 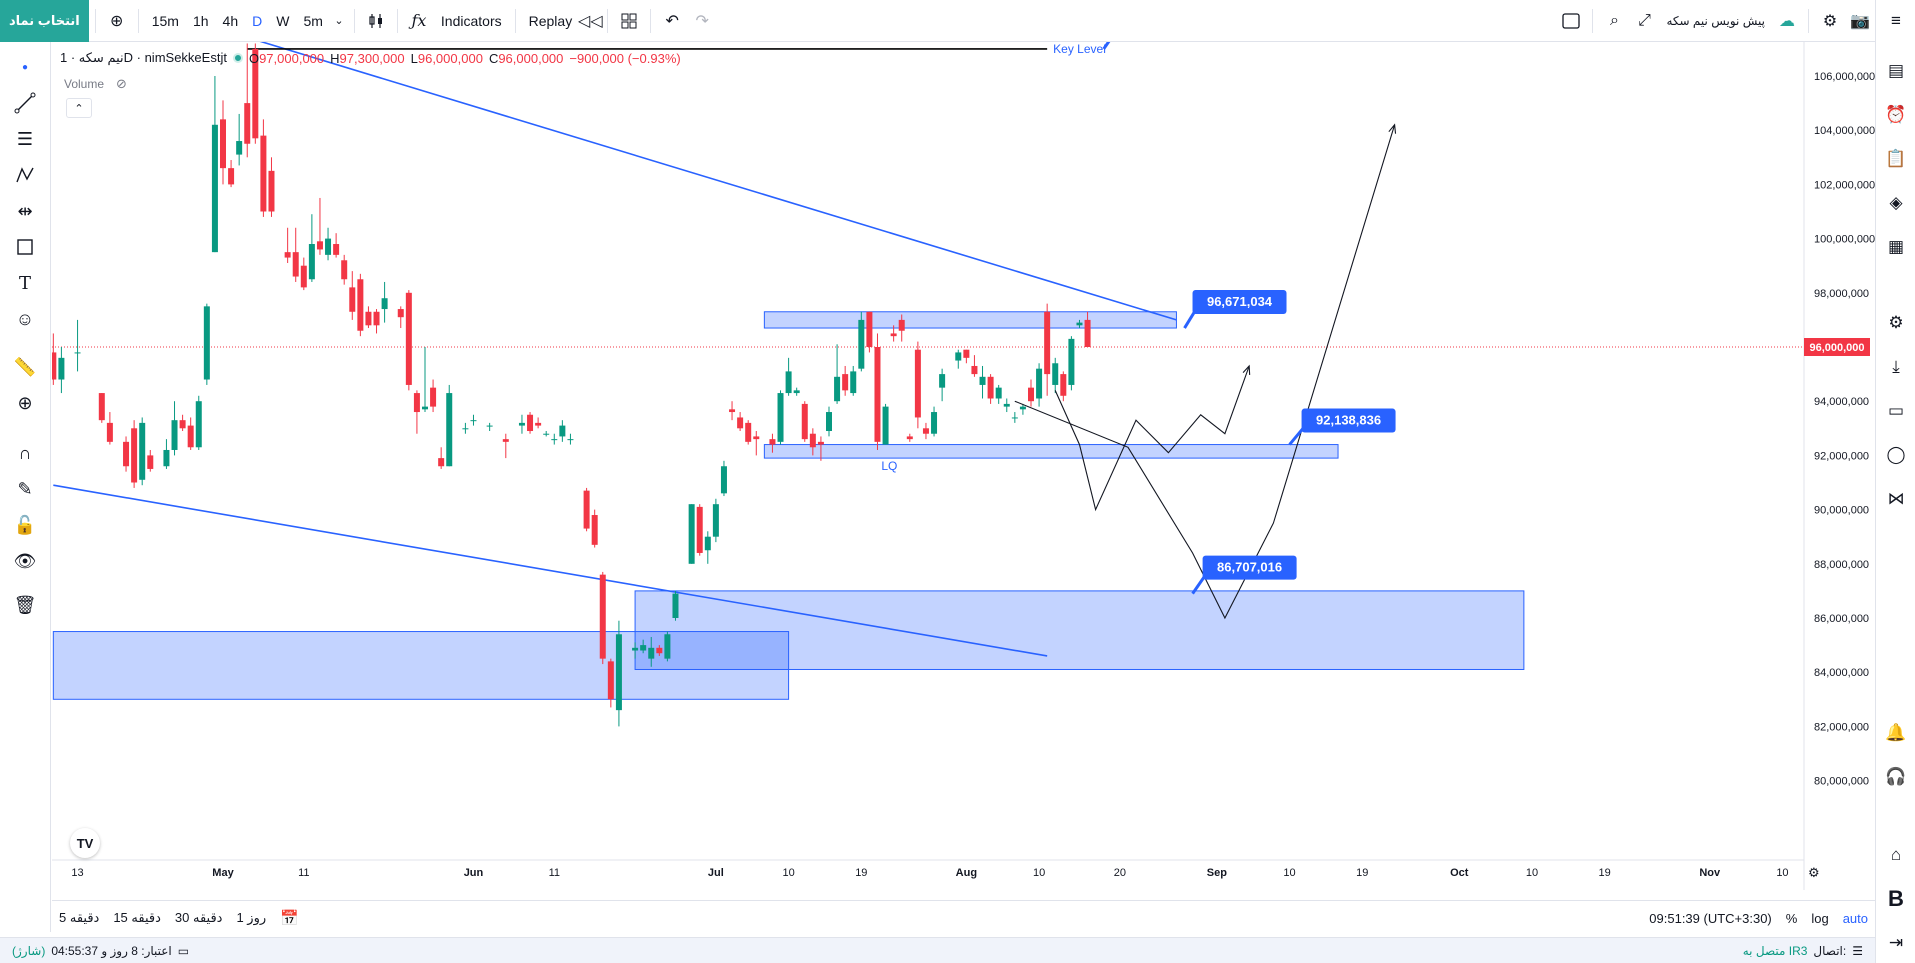 I want to click on bell-icon: 🔔, so click(x=1896, y=732).